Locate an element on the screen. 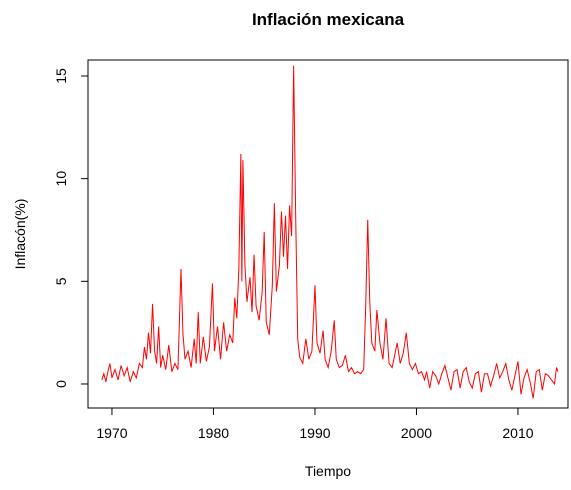  x-tick-label: 2010 is located at coordinates (517, 433).